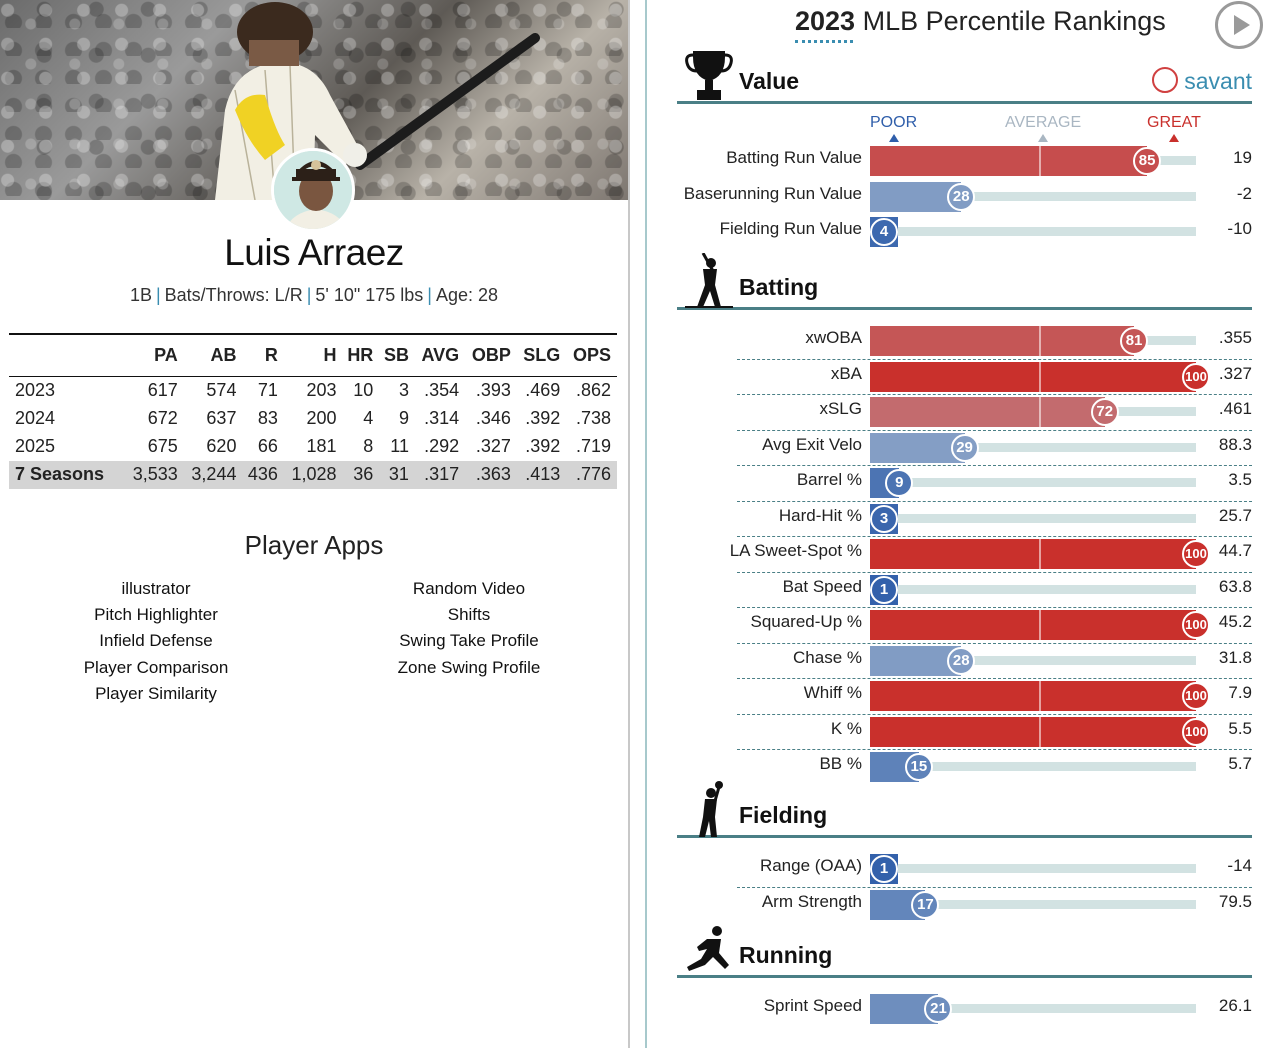 This screenshot has width=1280, height=1048. I want to click on player-name: Luis Arraez, so click(314, 252).